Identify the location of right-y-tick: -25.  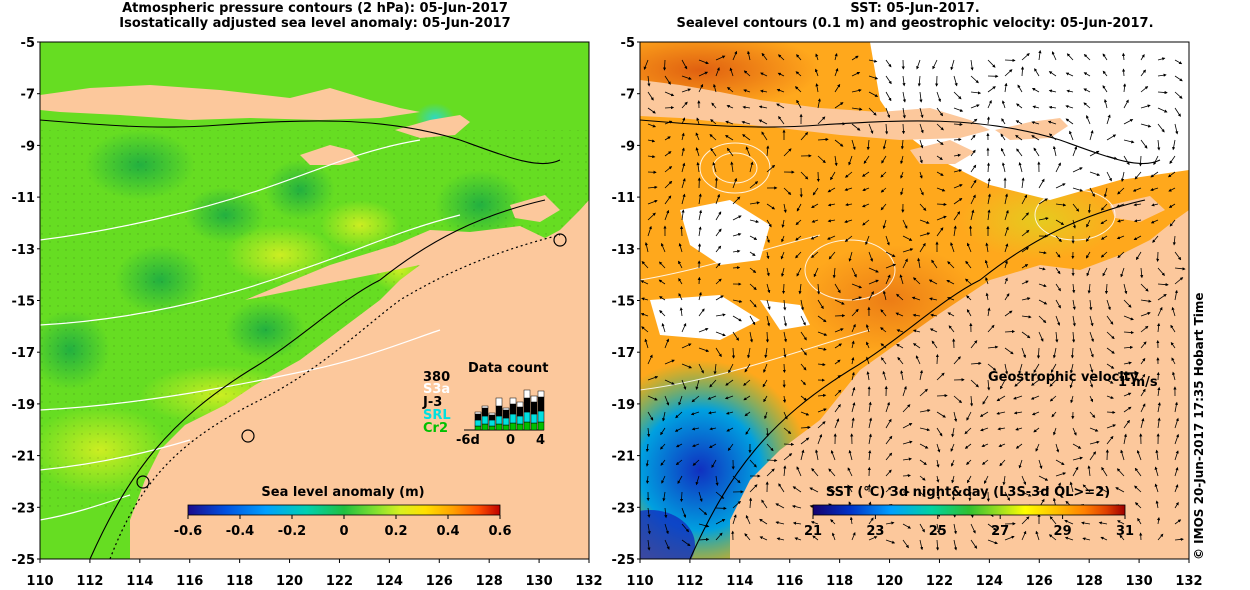
(624, 560).